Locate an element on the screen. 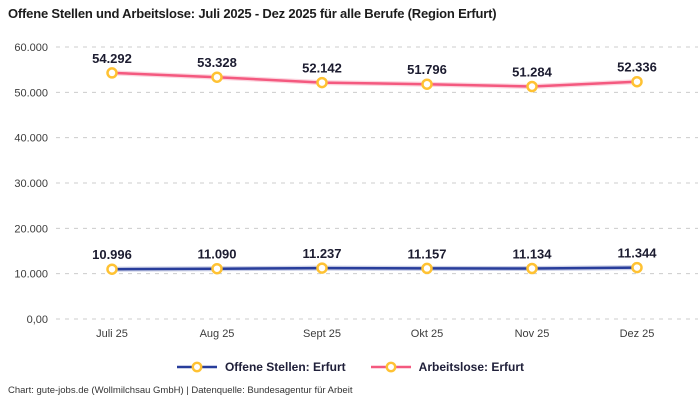 The image size is (700, 400). x-tick-label: Sept 25 is located at coordinates (322, 334).